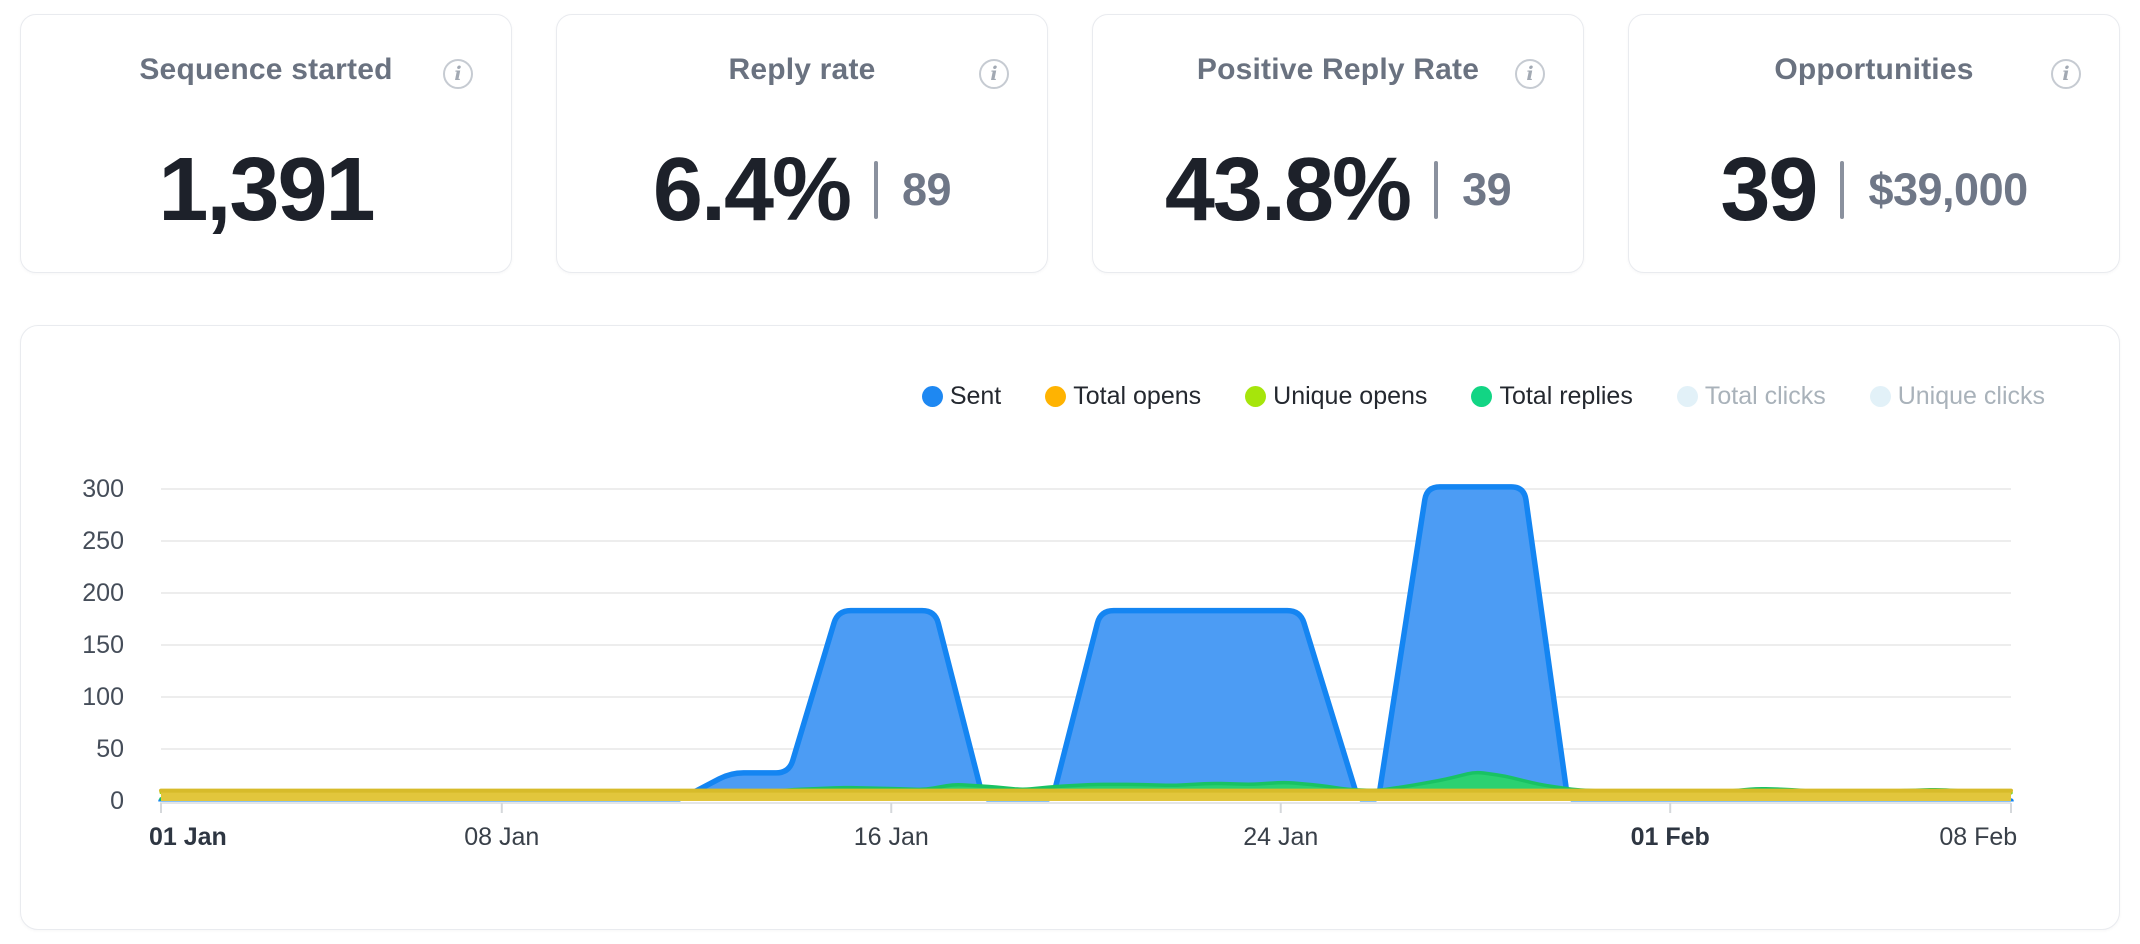  I want to click on legend-dot-total-opens, so click(1056, 396).